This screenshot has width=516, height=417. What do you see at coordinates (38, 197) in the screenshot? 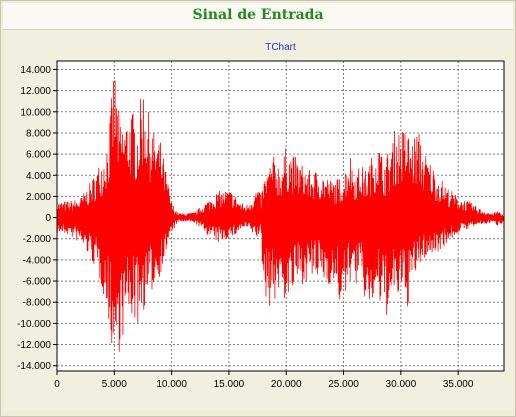
I see `y-tick-label: 2.000` at bounding box center [38, 197].